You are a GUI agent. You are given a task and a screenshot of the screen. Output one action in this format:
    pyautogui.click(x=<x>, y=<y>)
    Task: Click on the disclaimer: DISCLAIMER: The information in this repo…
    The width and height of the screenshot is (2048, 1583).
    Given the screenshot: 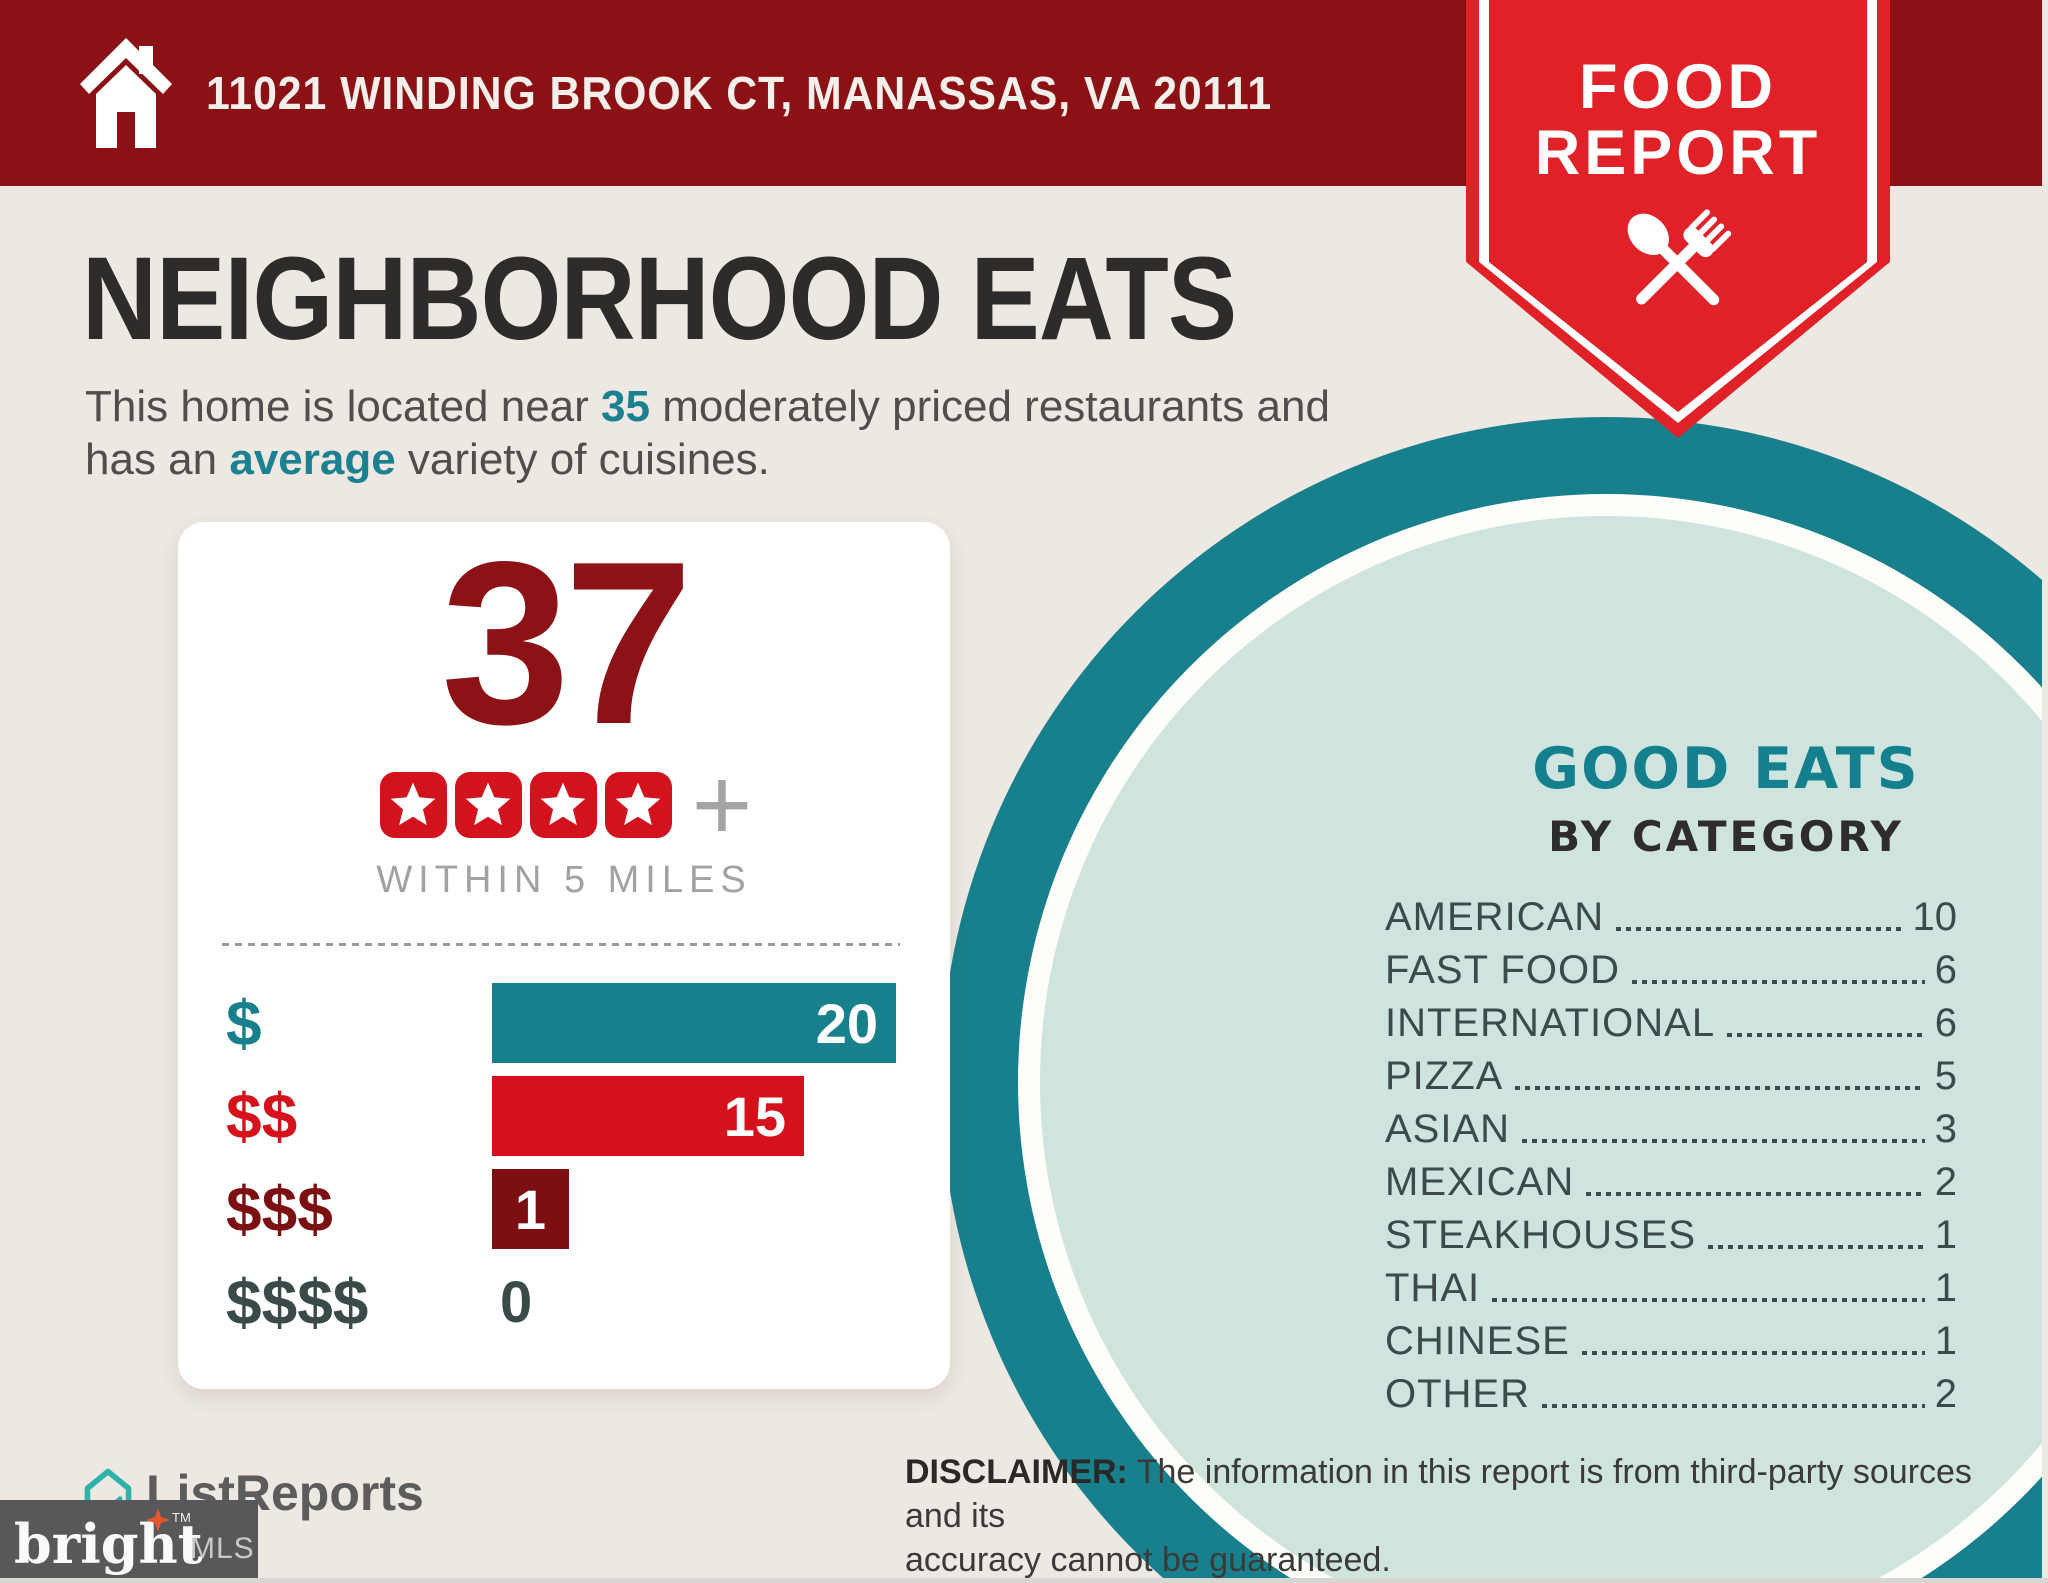 What is the action you would take?
    pyautogui.click(x=1438, y=1516)
    